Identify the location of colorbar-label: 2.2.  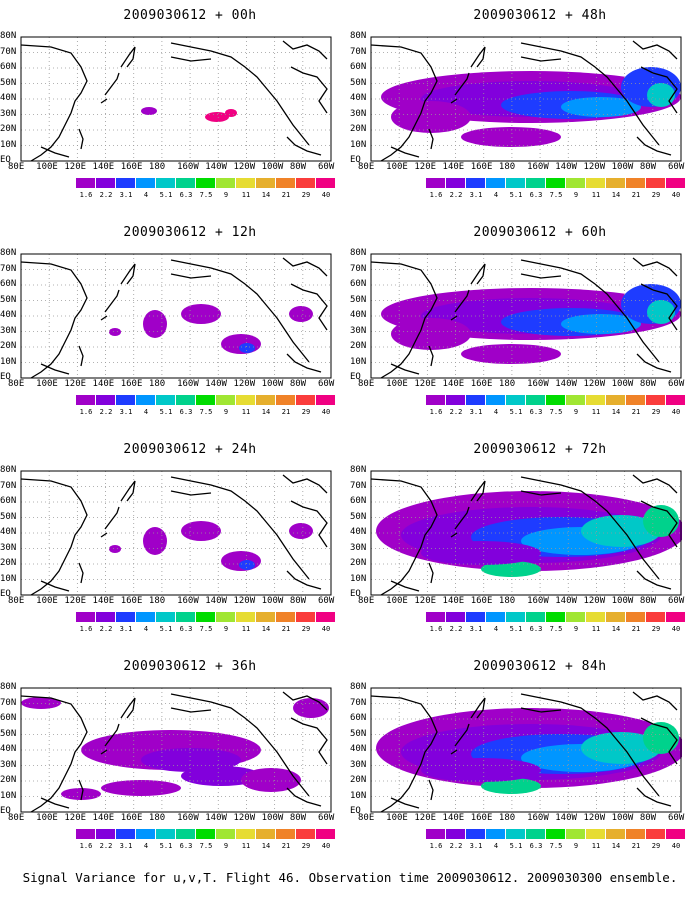
(456, 629).